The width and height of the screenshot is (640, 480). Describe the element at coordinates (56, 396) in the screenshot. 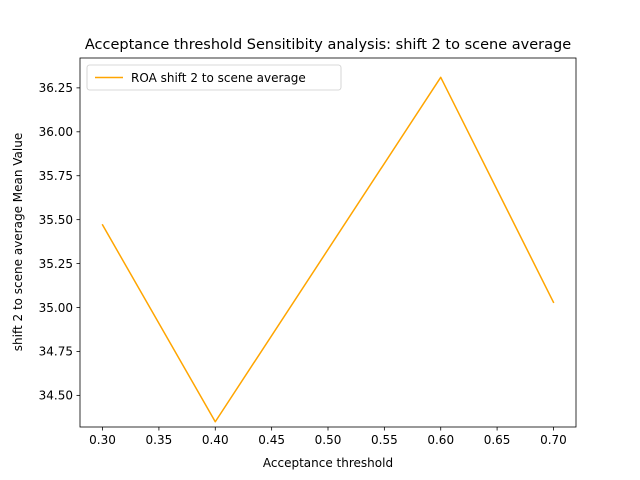

I see `y-tick-label: 34.50` at that location.